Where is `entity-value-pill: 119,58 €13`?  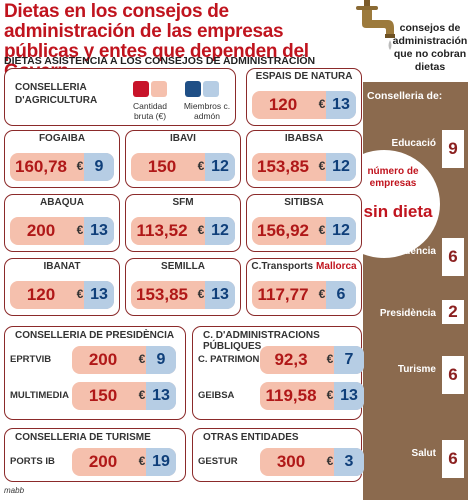
entity-value-pill: 119,58 €13 is located at coordinates (312, 396).